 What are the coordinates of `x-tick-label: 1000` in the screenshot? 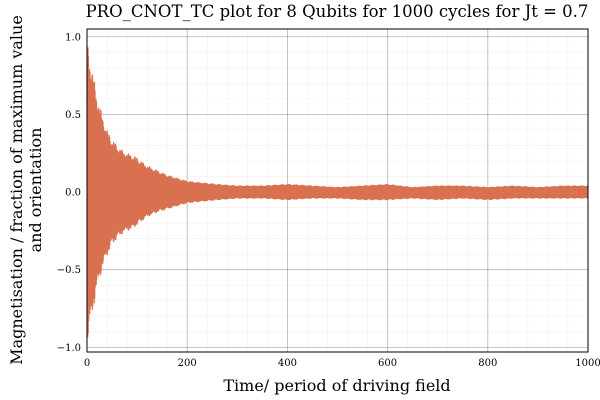 It's located at (587, 363).